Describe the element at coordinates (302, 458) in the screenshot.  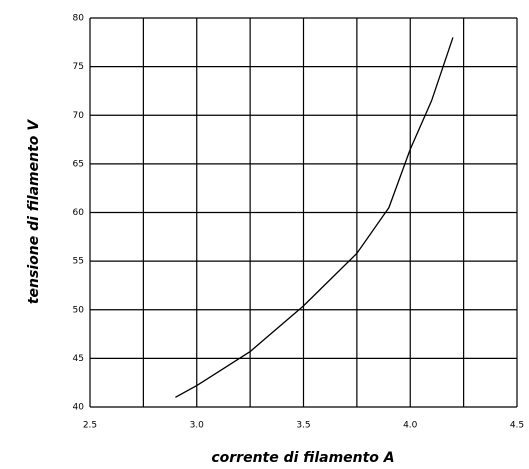
I see `x-axis-label: corrente di filamento A` at that location.